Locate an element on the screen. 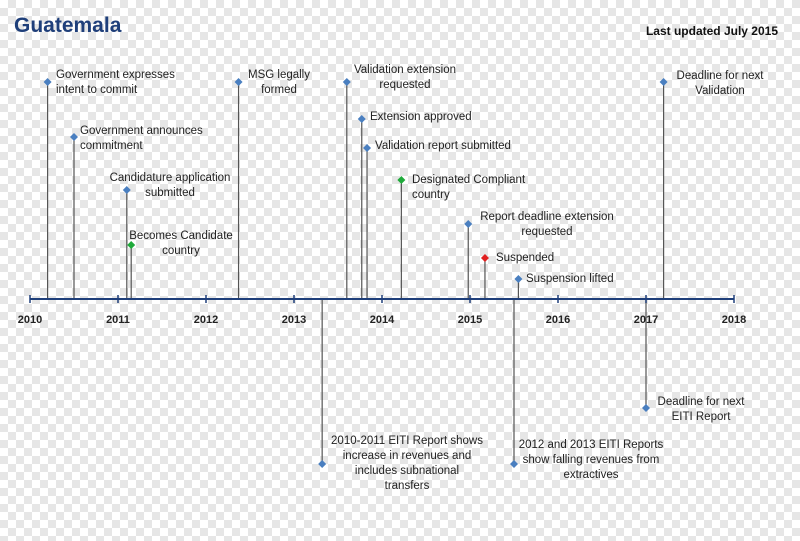  page-title: Guatemala is located at coordinates (68, 25).